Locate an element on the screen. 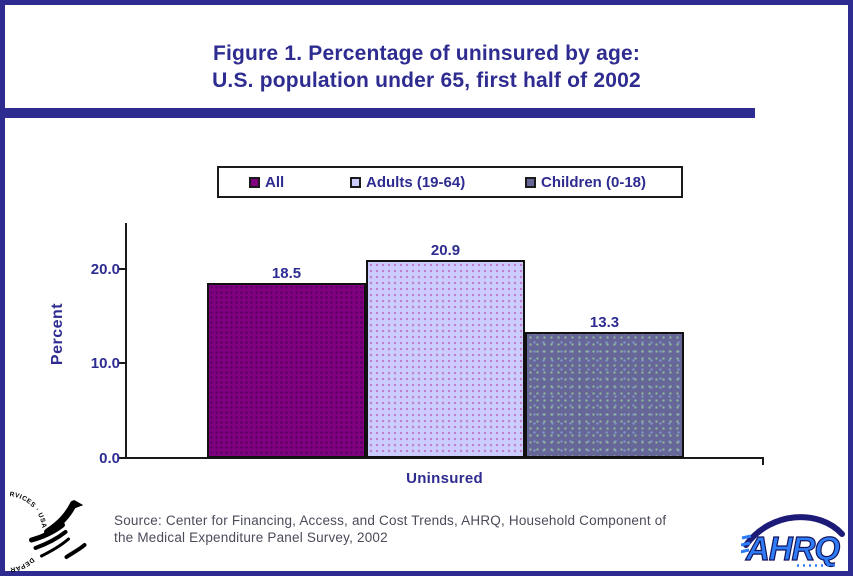  x-axis-title: Uninsured is located at coordinates (444, 478).